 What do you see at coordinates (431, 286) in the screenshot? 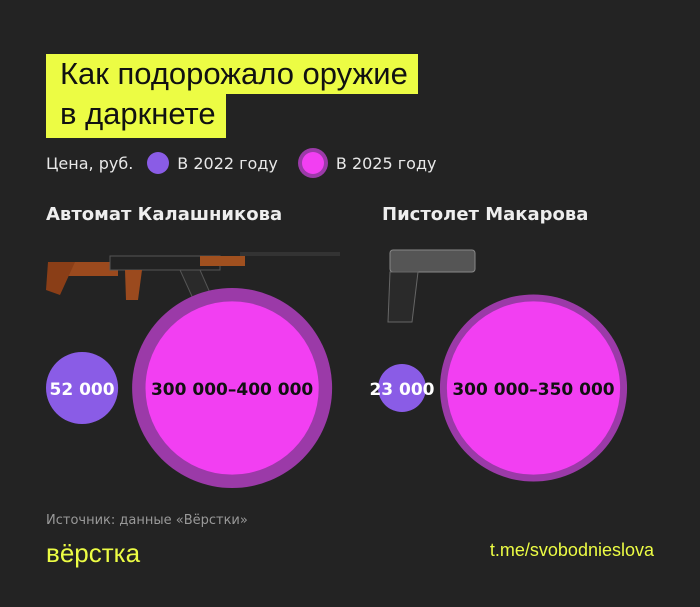
I see `makarov-pistol-icon` at bounding box center [431, 286].